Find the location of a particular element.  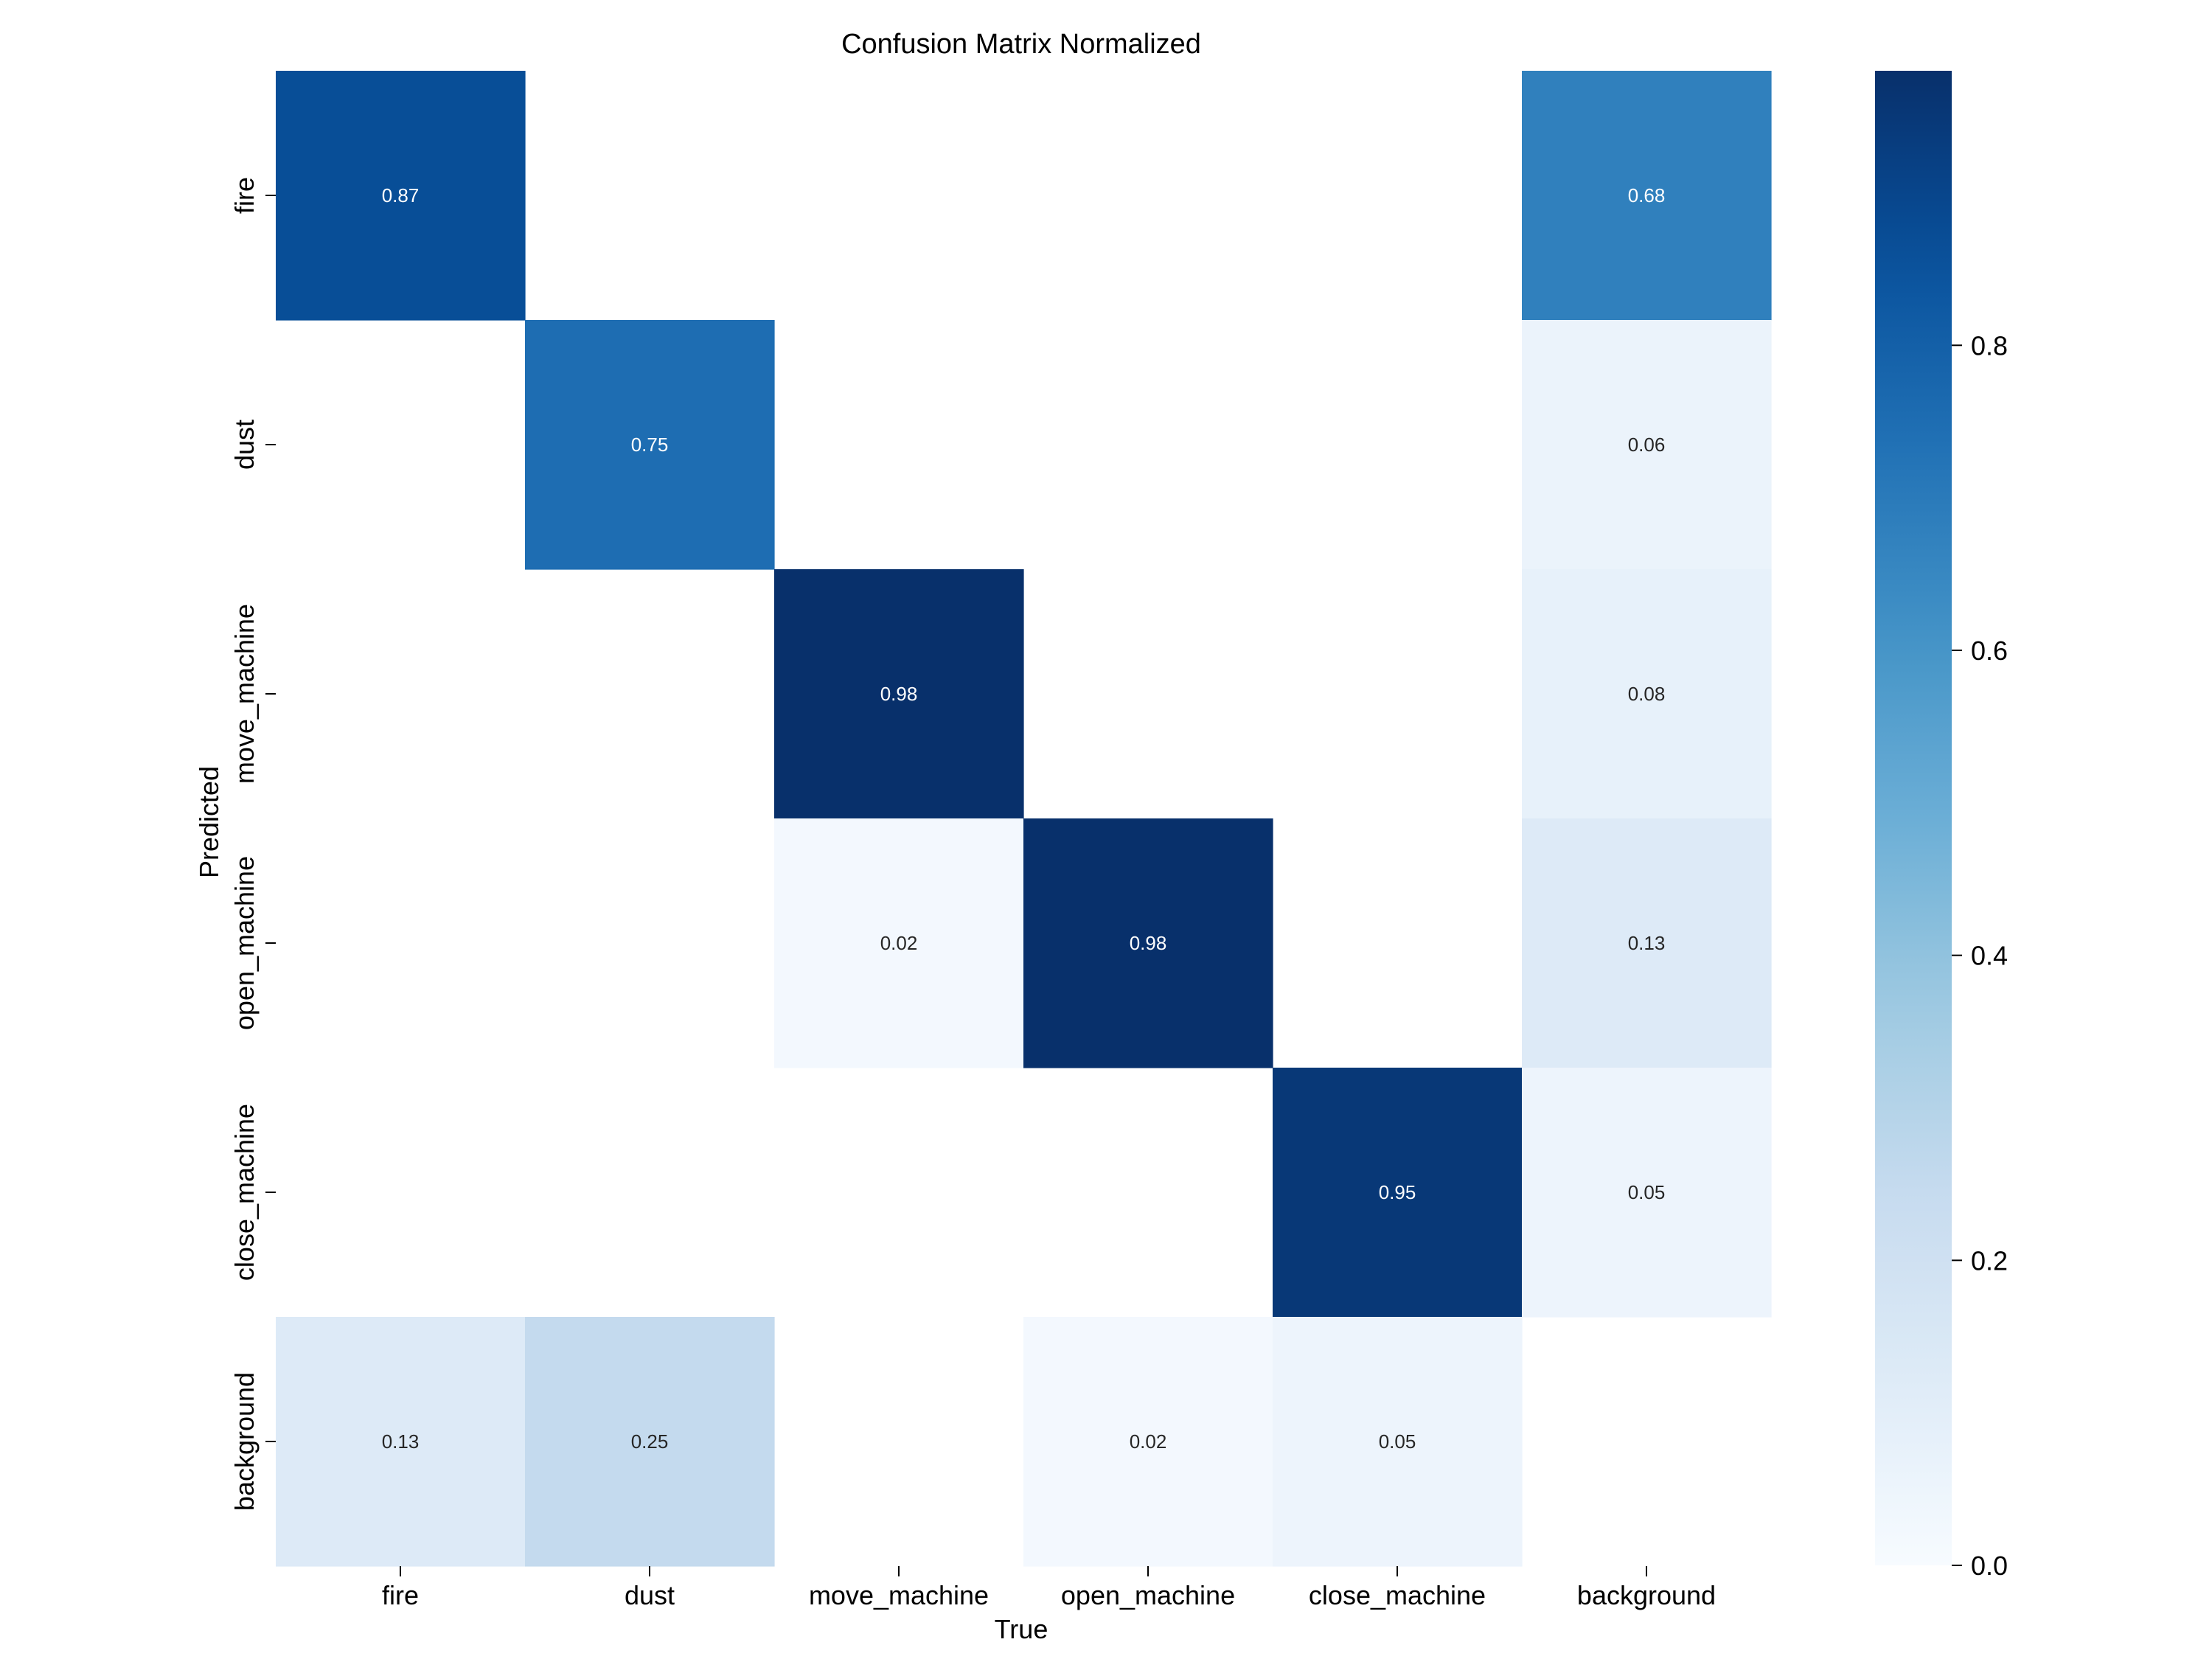

colorbar-tick-label: 0.6 is located at coordinates (1989, 651).